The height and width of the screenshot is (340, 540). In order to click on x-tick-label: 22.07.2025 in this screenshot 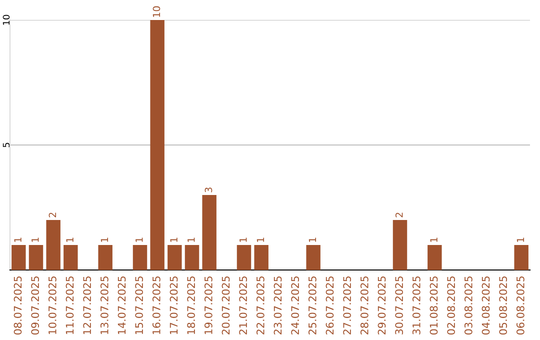, I will do `click(260, 305)`.